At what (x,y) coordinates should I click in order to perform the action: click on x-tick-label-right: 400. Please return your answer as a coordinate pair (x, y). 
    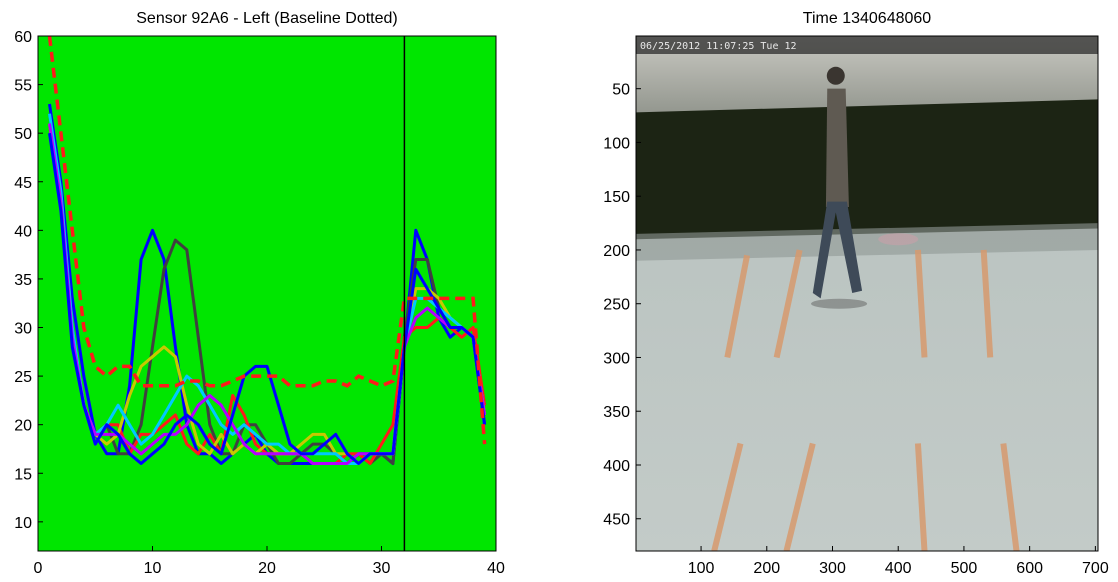
    Looking at the image, I should click on (898, 568).